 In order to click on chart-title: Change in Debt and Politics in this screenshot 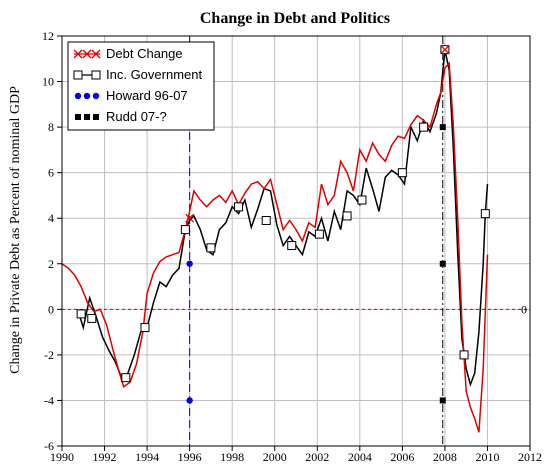, I will do `click(295, 18)`.